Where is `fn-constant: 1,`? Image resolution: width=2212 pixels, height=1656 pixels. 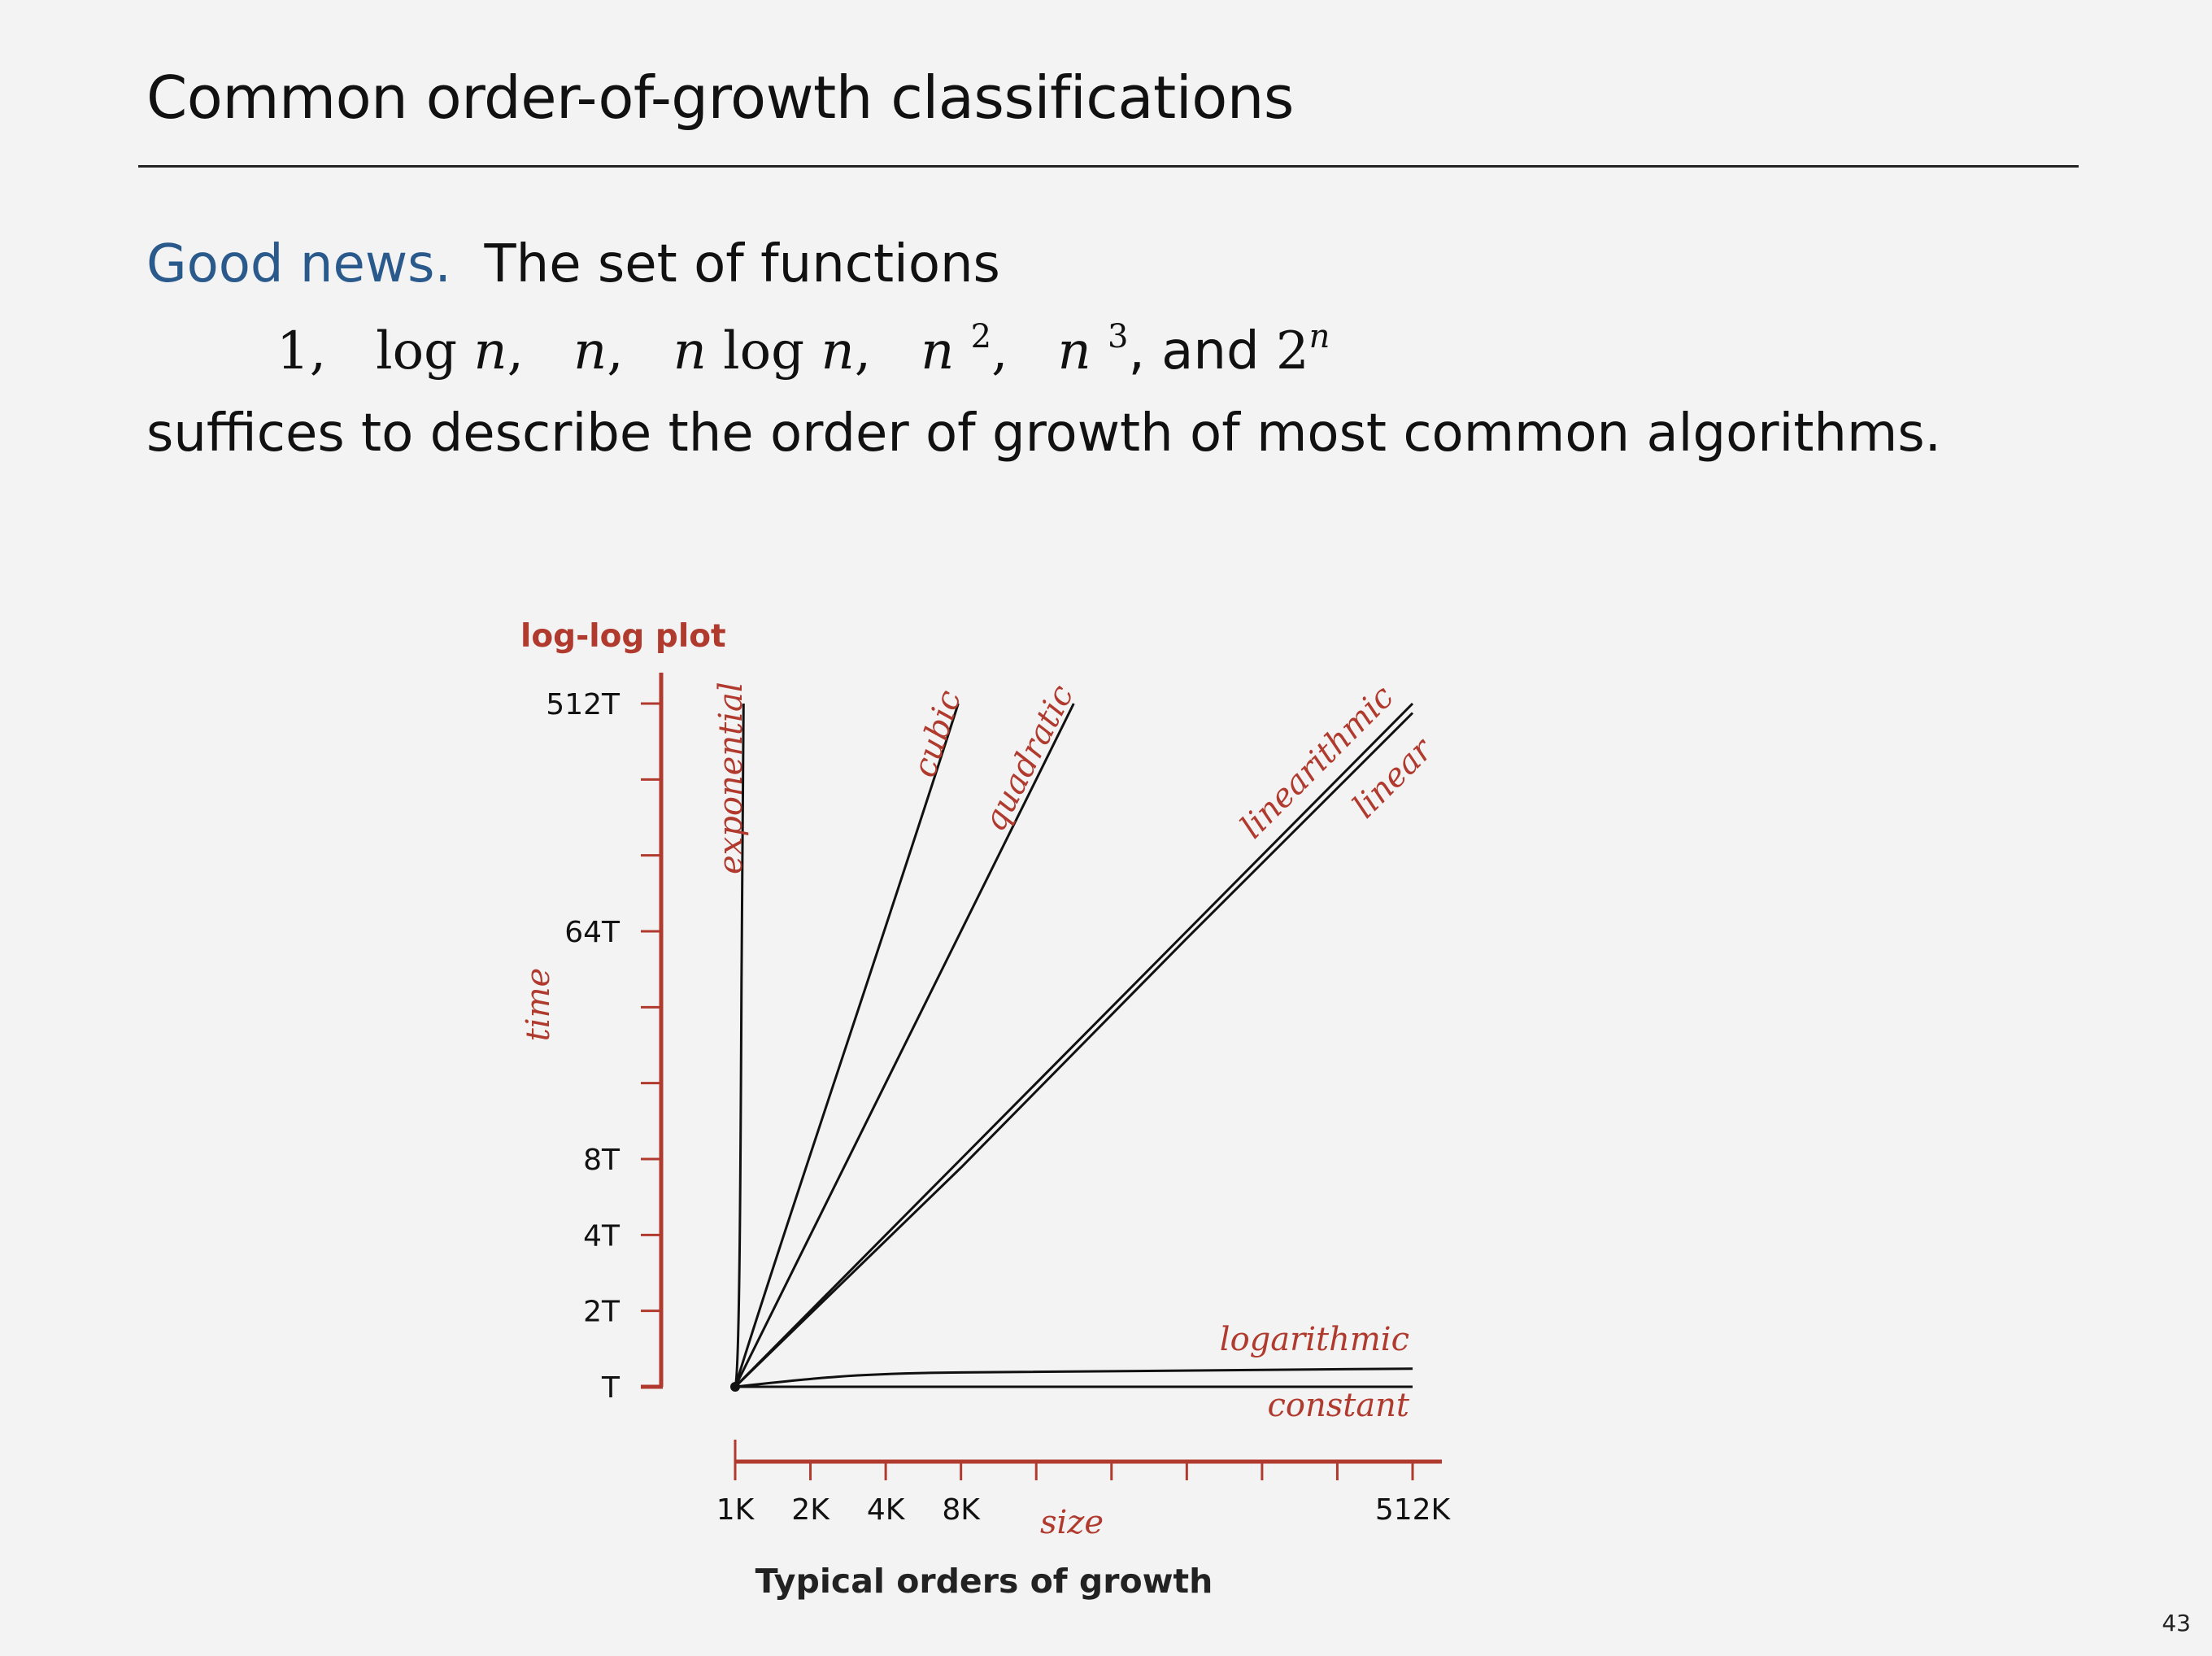
fn-constant: 1, is located at coordinates (301, 351).